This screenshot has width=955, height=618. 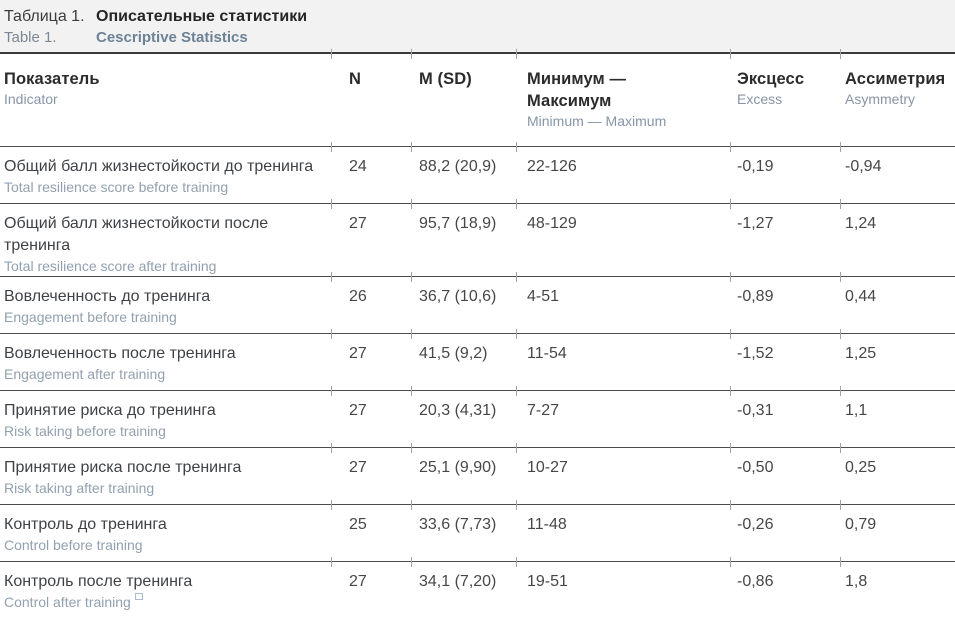 I want to click on caption-label-en: Table 1., so click(x=30, y=37).